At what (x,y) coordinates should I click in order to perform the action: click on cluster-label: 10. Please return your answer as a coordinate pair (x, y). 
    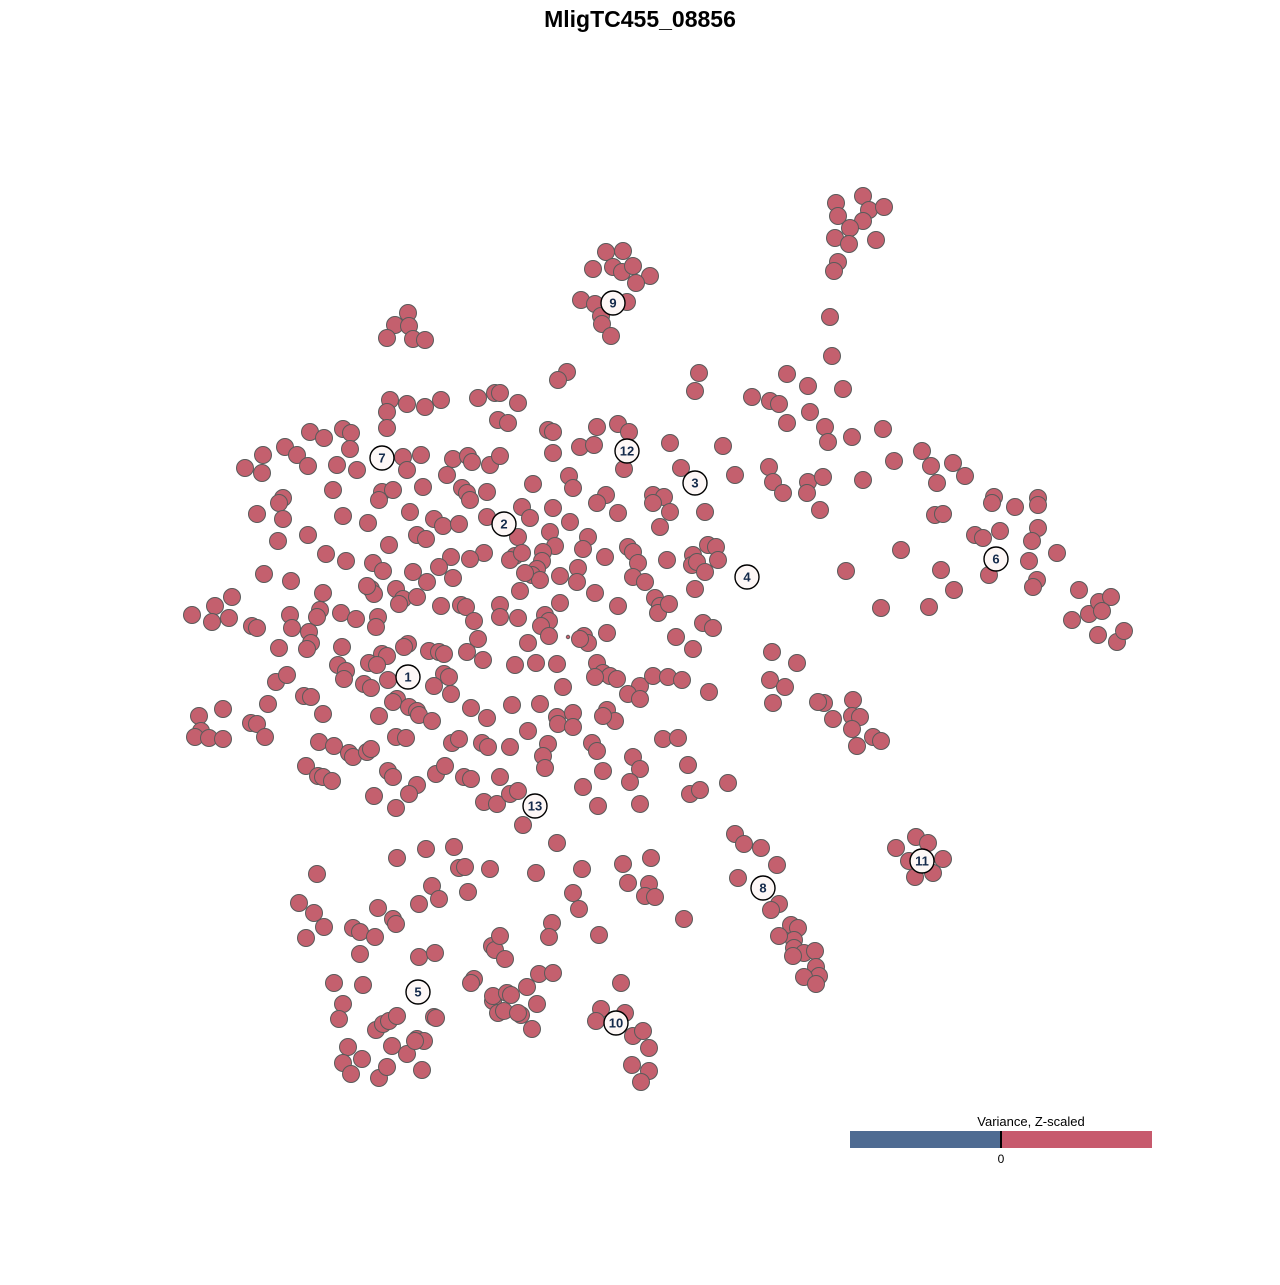
    Looking at the image, I should click on (616, 1023).